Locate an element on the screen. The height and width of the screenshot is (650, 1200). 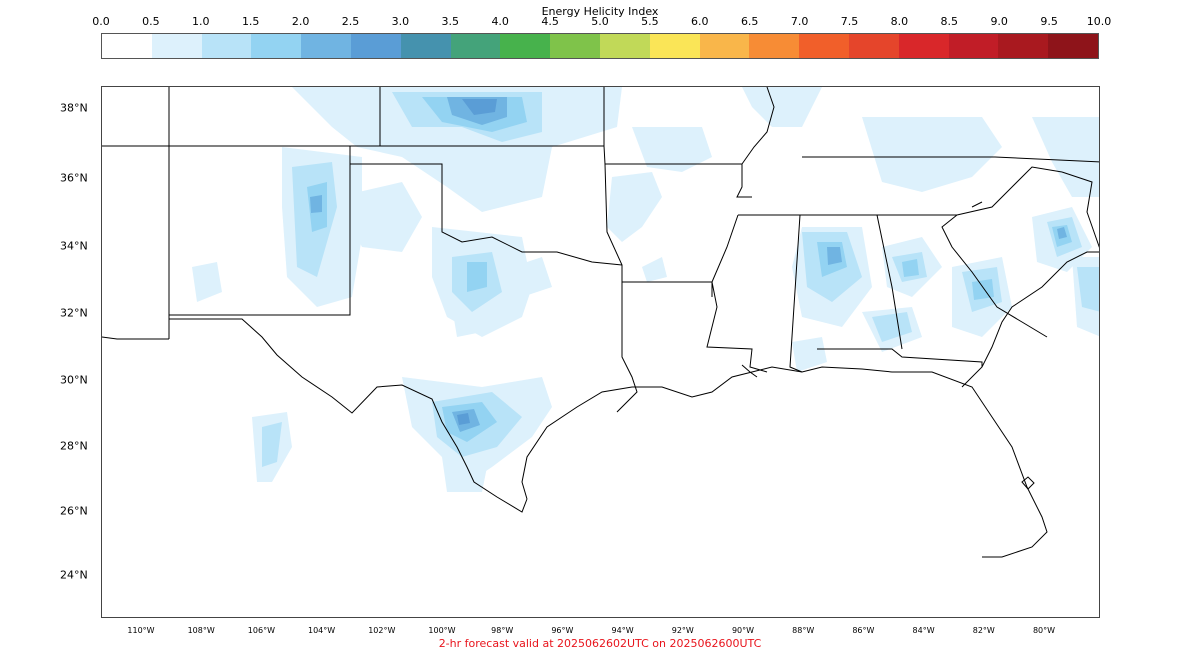
latitude-label: 36°N is located at coordinates (74, 178).